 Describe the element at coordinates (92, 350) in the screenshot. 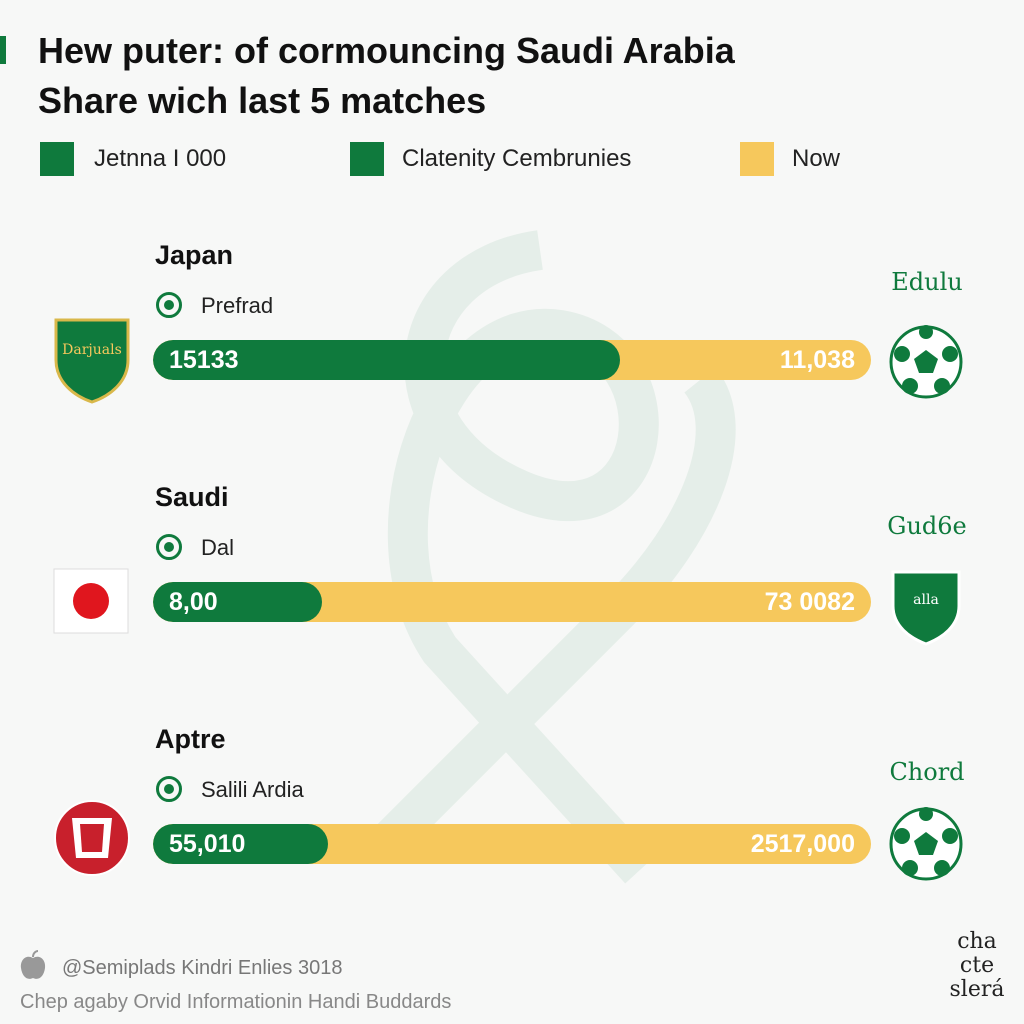

I see `badge-text: Darjuals` at that location.